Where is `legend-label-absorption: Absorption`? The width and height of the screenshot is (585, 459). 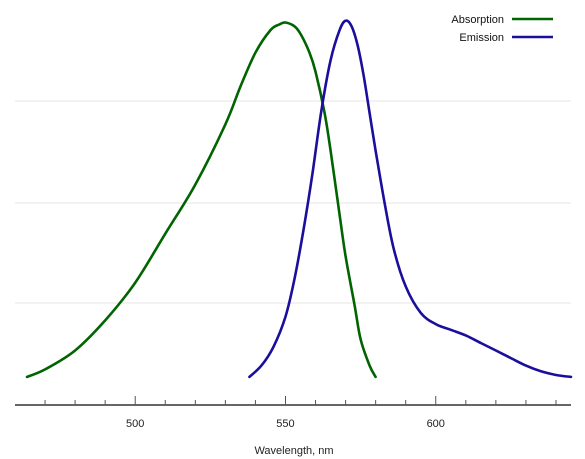
legend-label-absorption: Absorption is located at coordinates (477, 20).